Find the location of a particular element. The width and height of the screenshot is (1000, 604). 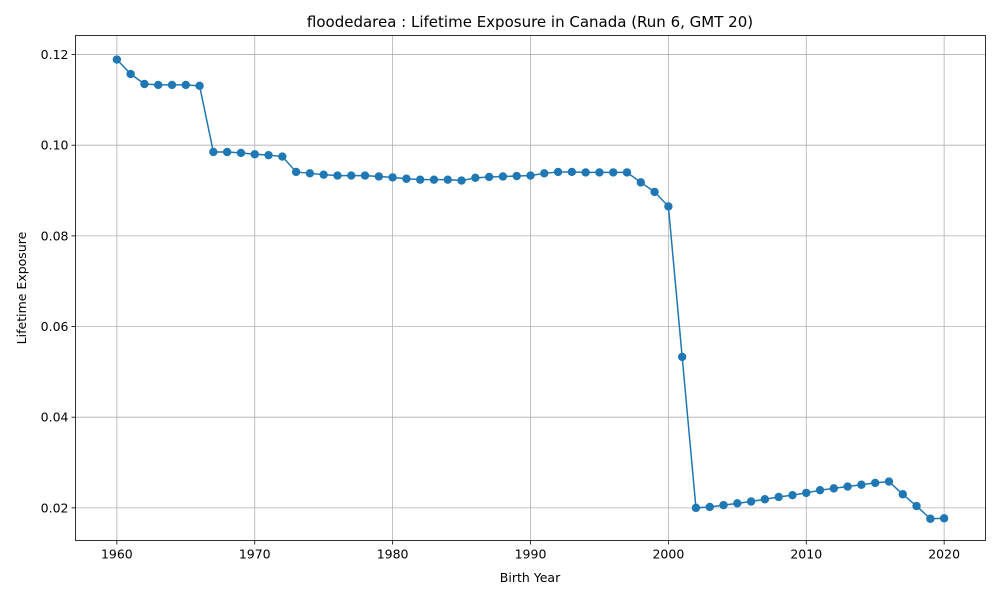

x-tick-label: 1960 is located at coordinates (117, 554).